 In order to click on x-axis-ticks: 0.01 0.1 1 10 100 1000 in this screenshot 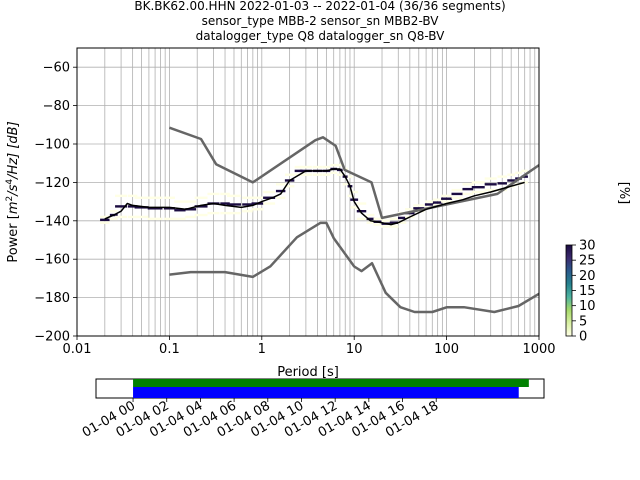, I will do `click(309, 346)`.